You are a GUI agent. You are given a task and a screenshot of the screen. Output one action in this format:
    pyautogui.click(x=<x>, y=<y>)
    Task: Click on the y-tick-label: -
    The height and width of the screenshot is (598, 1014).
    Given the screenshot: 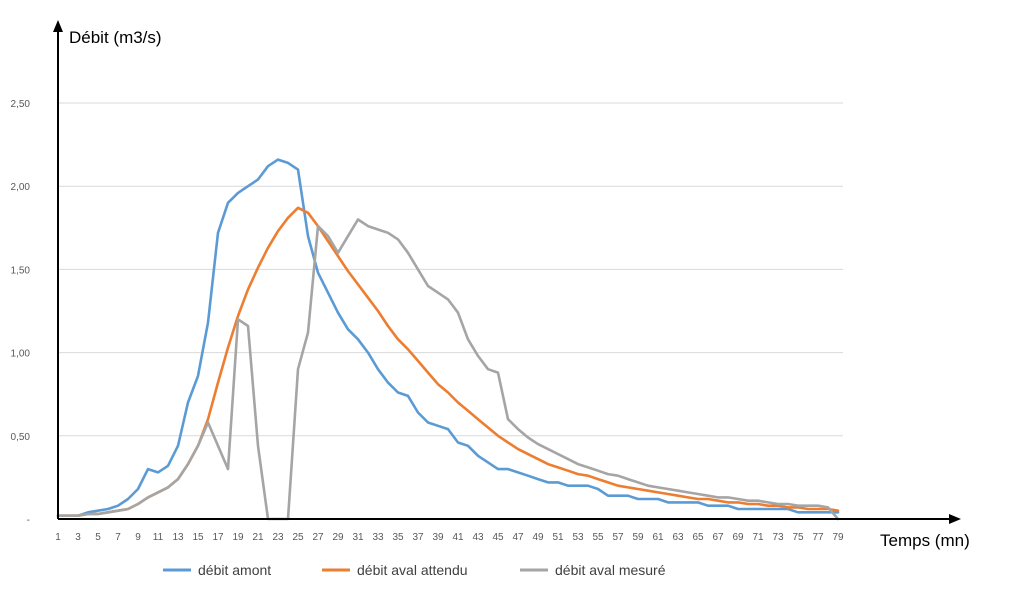 What is the action you would take?
    pyautogui.click(x=28, y=520)
    